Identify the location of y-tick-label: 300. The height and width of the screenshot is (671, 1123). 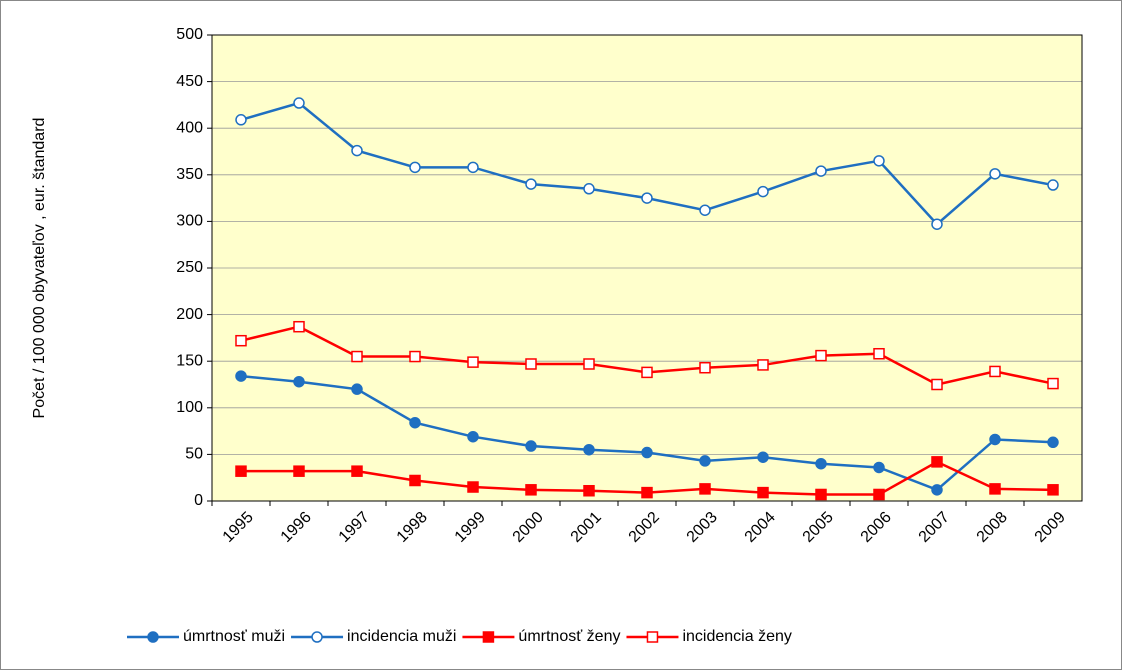
(189, 221).